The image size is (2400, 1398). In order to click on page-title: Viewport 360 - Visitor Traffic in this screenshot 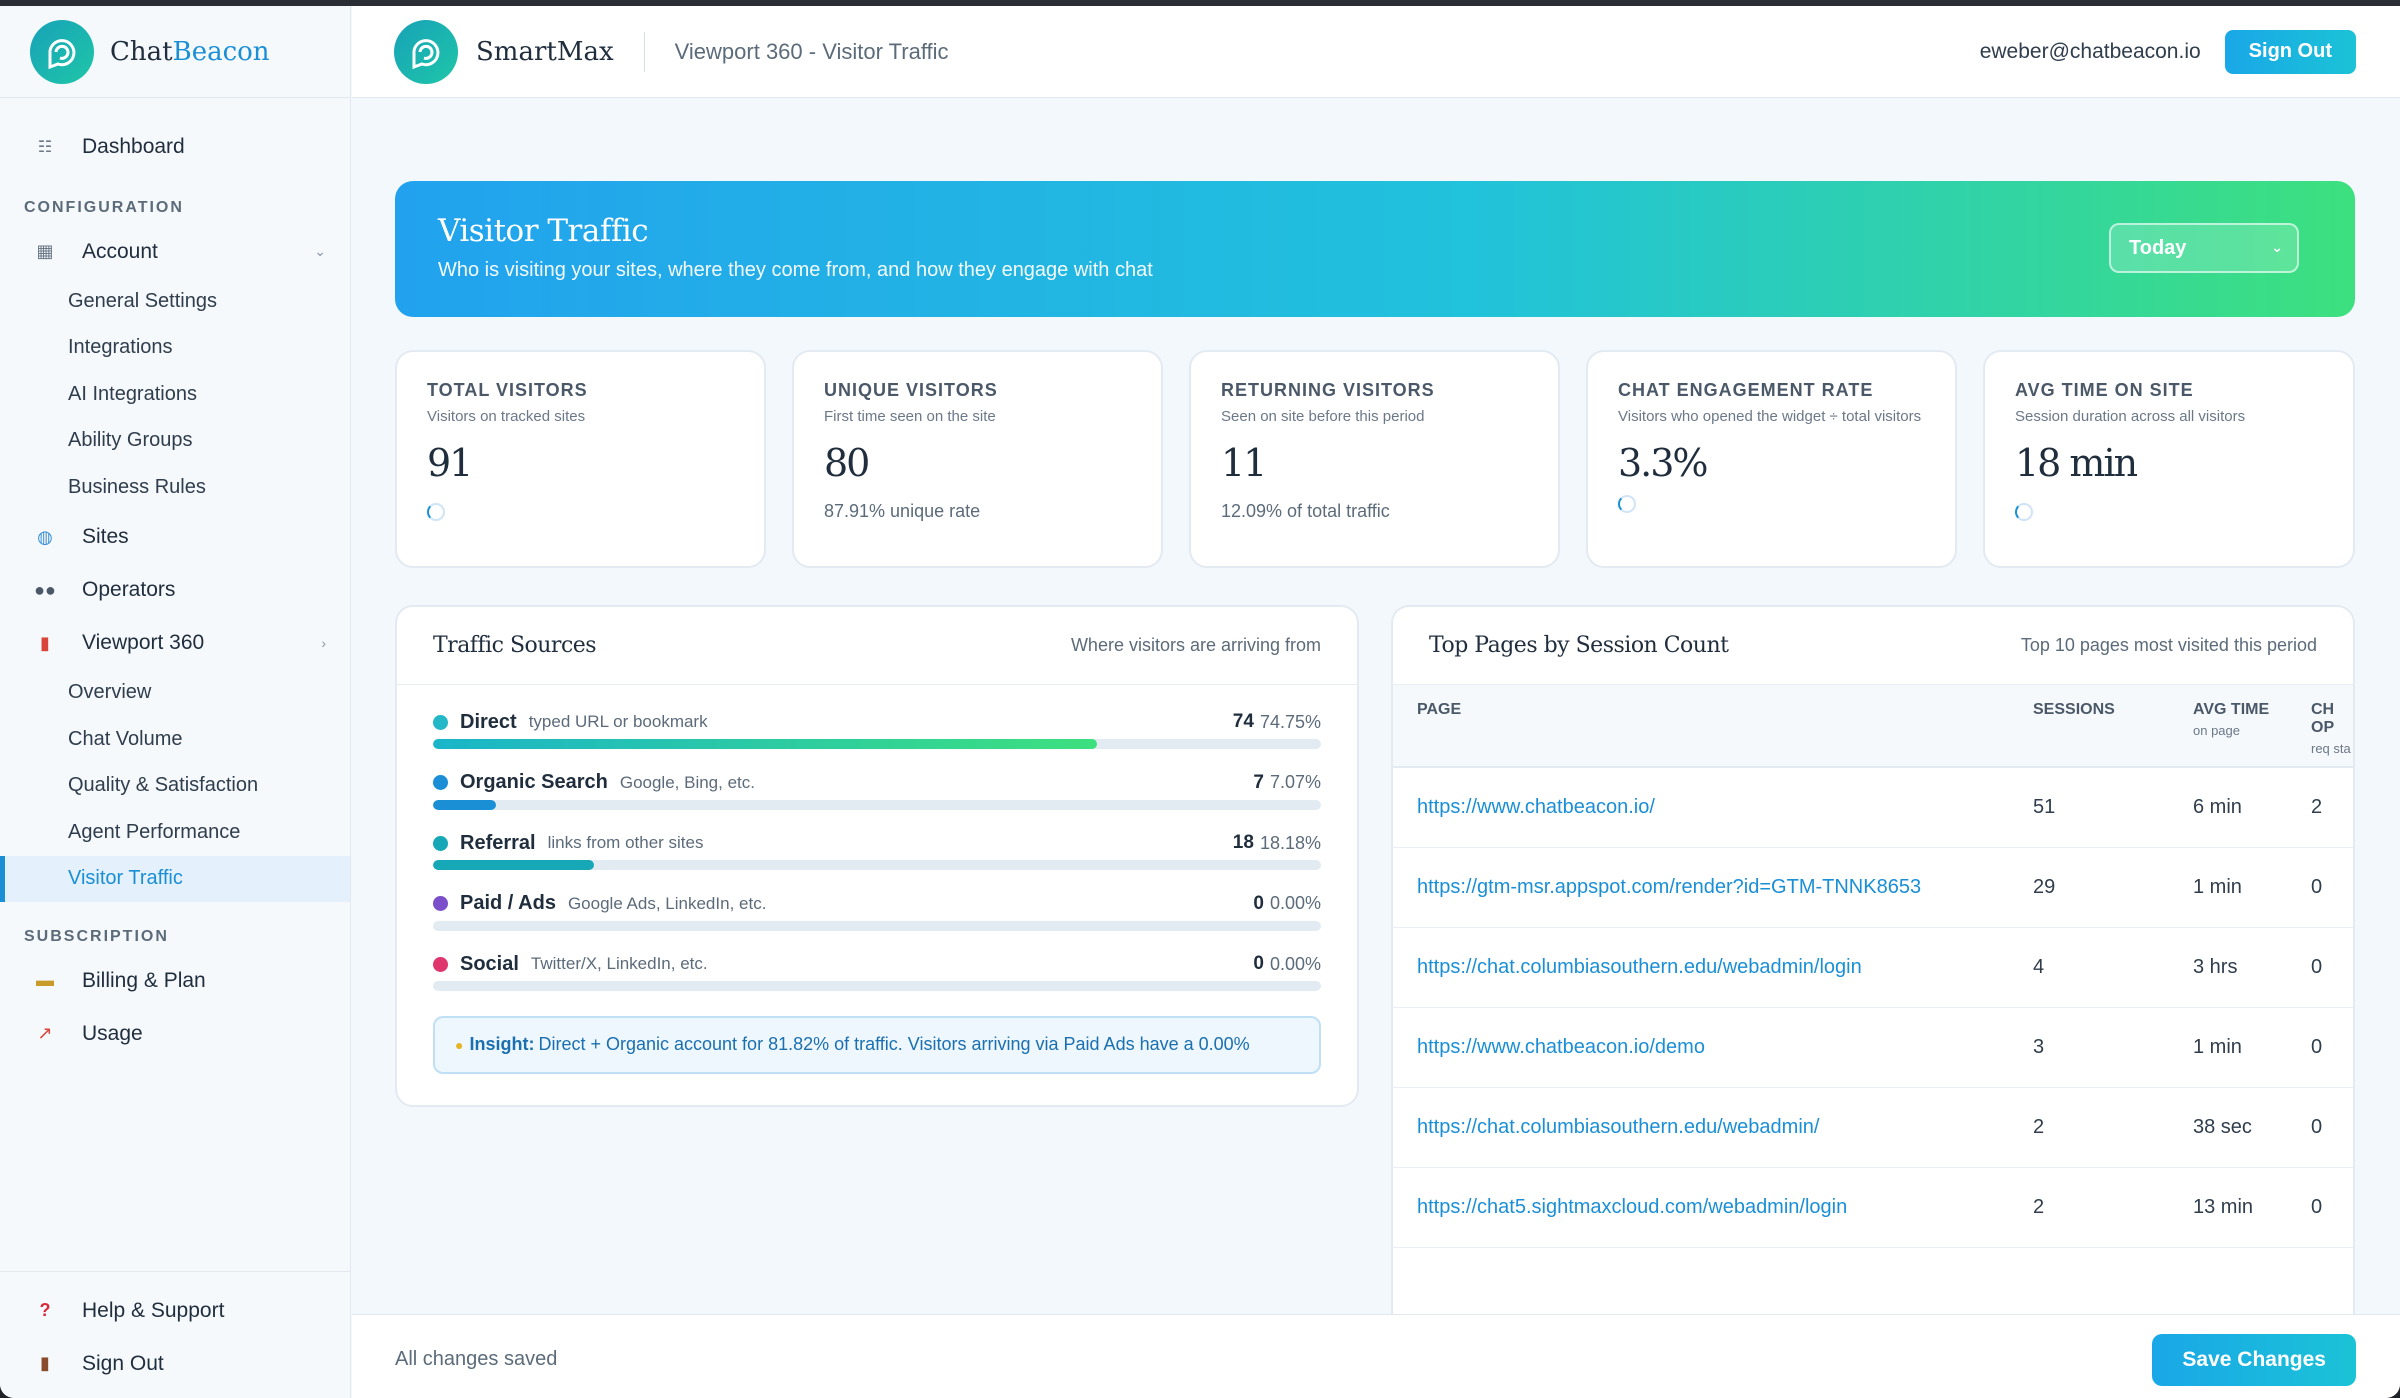, I will do `click(811, 51)`.